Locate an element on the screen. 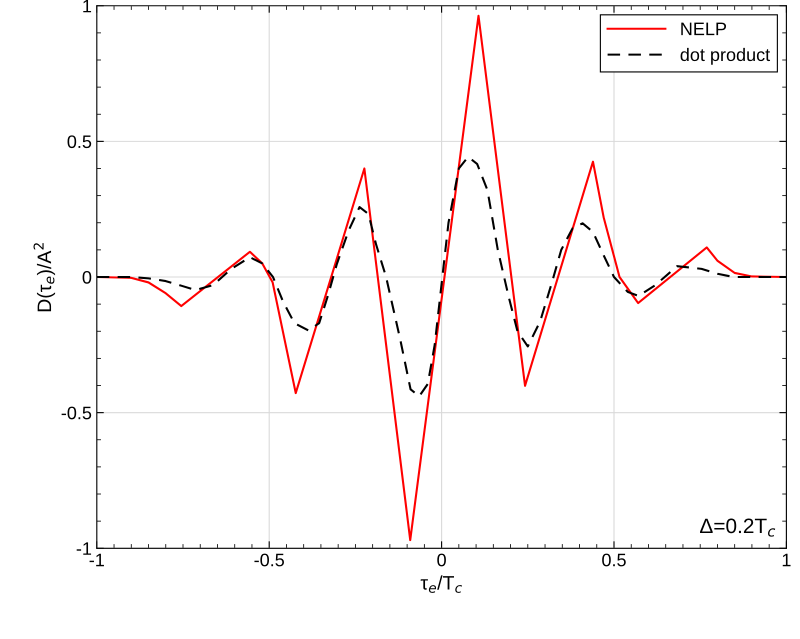 The height and width of the screenshot is (639, 800). legend-label: dot product is located at coordinates (725, 56).